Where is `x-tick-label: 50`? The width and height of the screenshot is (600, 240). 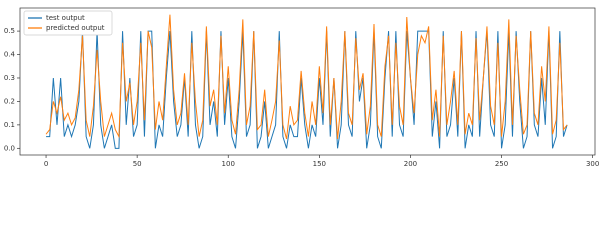
x-tick-label: 50 is located at coordinates (137, 164).